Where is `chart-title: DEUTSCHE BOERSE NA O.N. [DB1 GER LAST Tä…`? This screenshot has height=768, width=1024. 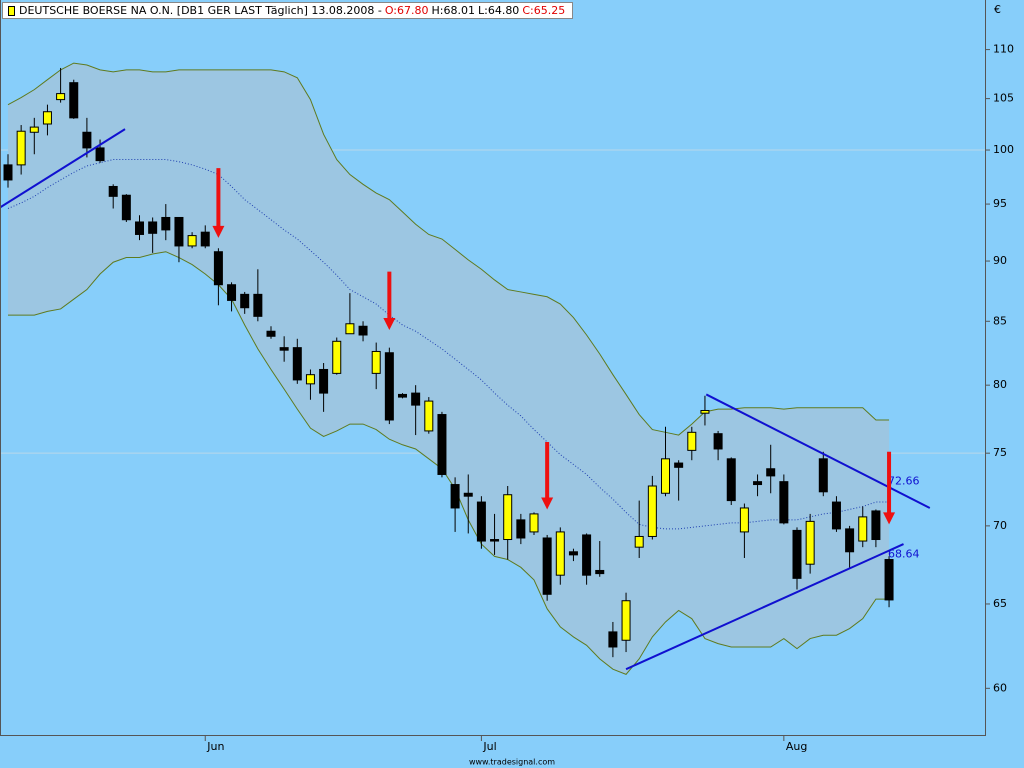 chart-title: DEUTSCHE BOERSE NA O.N. [DB1 GER LAST Tä… is located at coordinates (200, 10).